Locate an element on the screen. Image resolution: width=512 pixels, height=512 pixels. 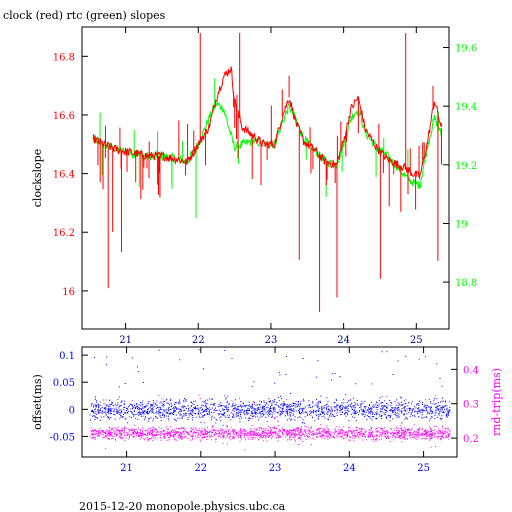
bottom-y-tick-label: -0.05 is located at coordinates (62, 437).